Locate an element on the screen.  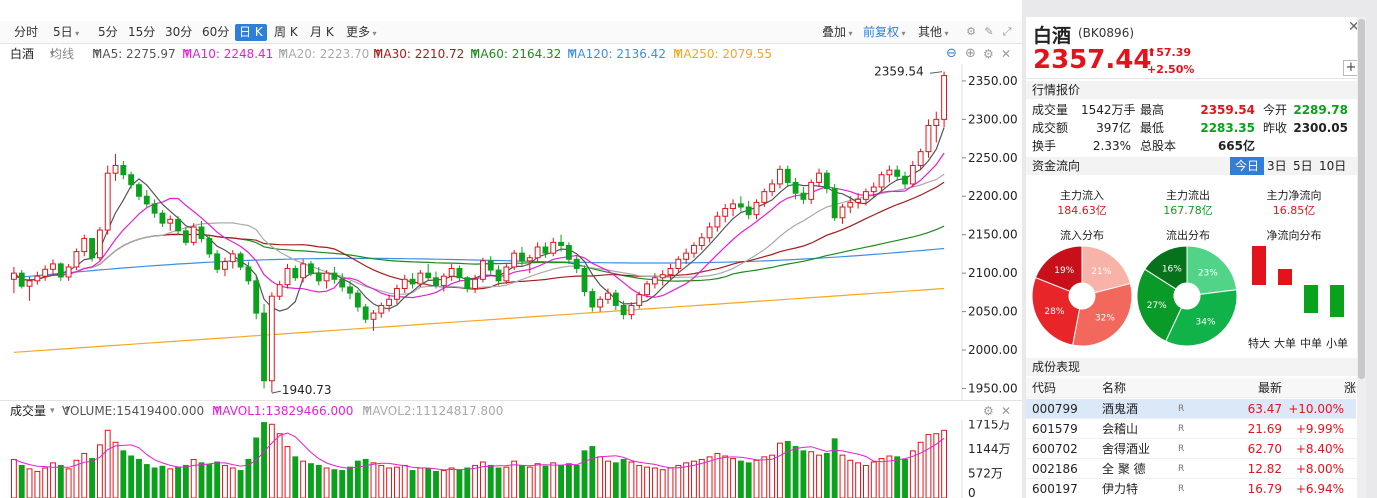
net-bar-label: 中单 is located at coordinates (1311, 343).